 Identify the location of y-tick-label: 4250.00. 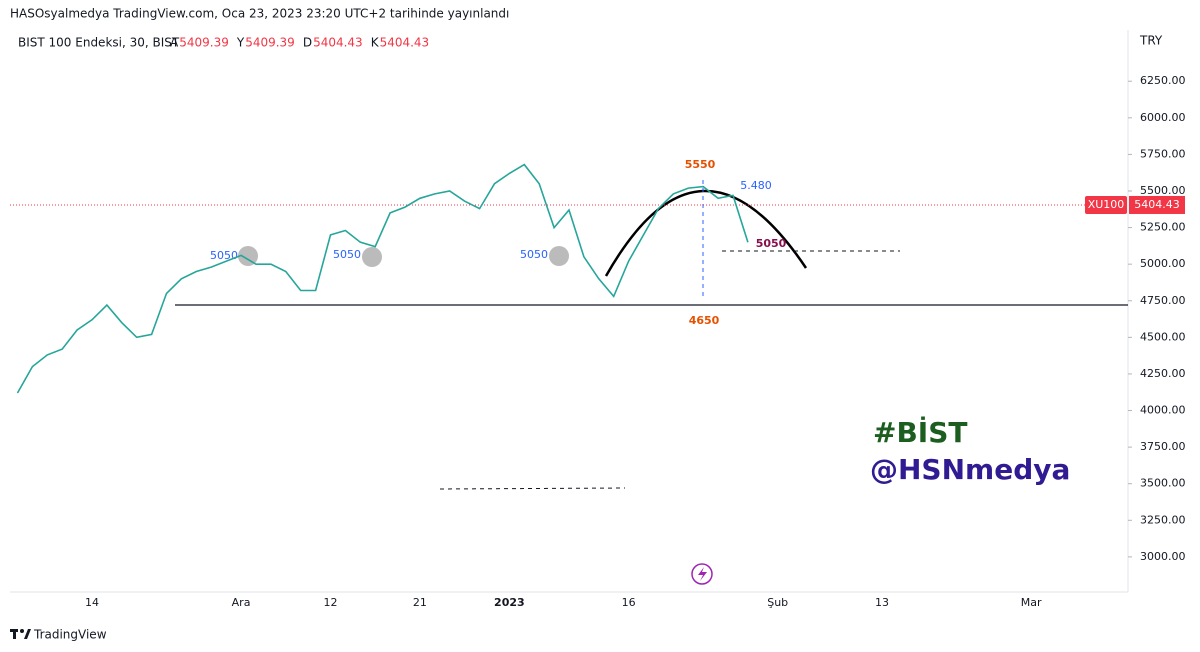
(1163, 373).